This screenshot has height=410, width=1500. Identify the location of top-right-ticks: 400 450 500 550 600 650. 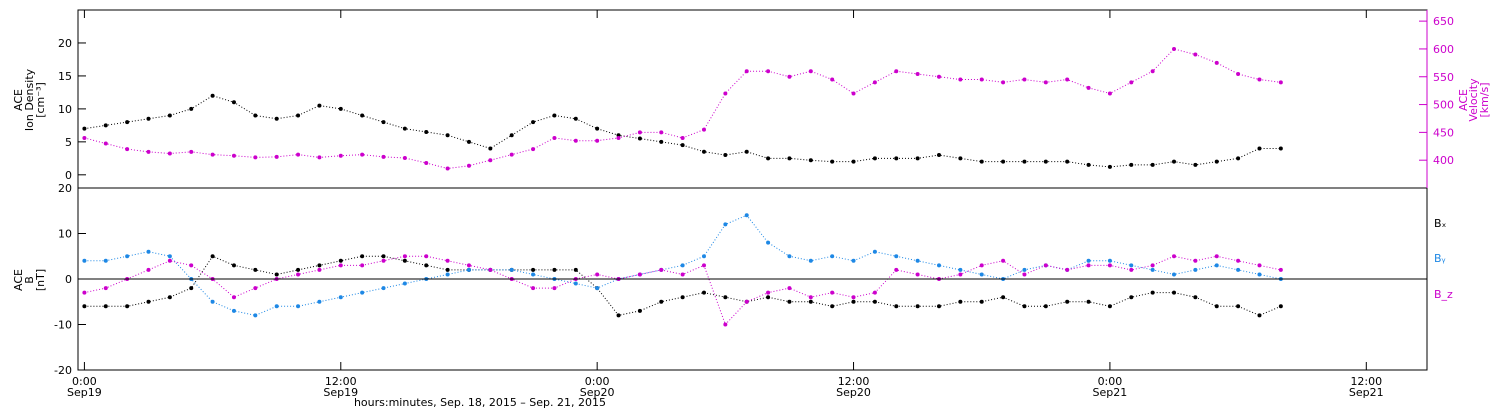
(1436, 99).